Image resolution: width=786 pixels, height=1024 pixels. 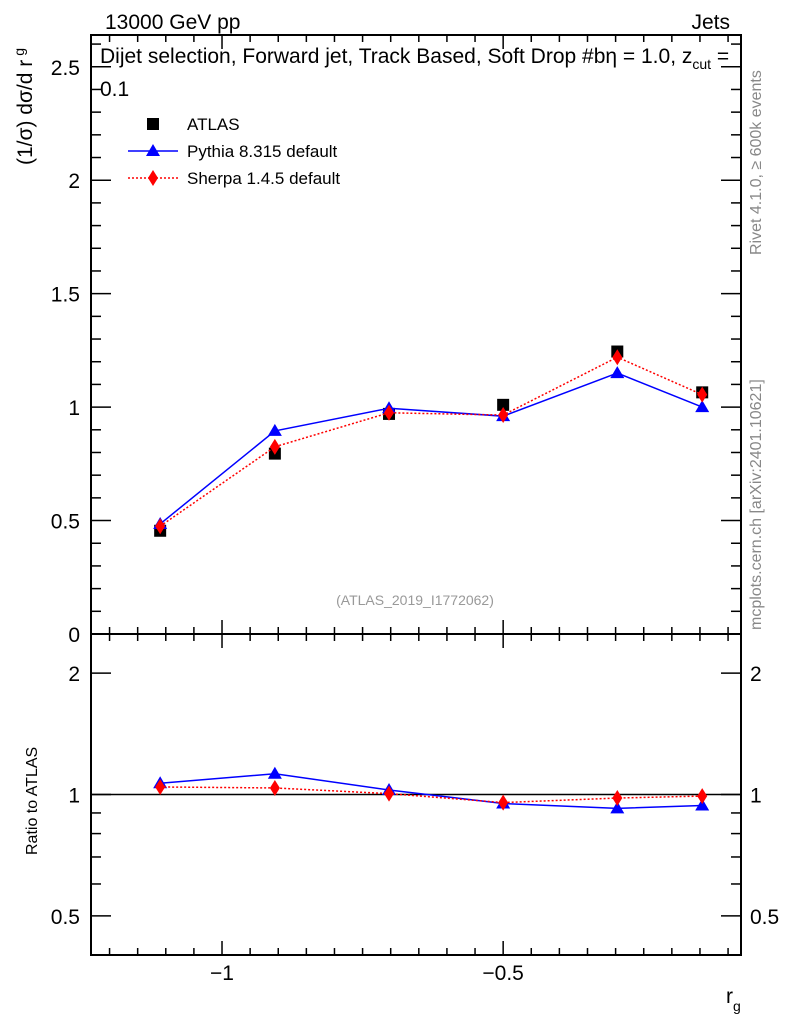 I want to click on sherpa-line, so click(x=431, y=441).